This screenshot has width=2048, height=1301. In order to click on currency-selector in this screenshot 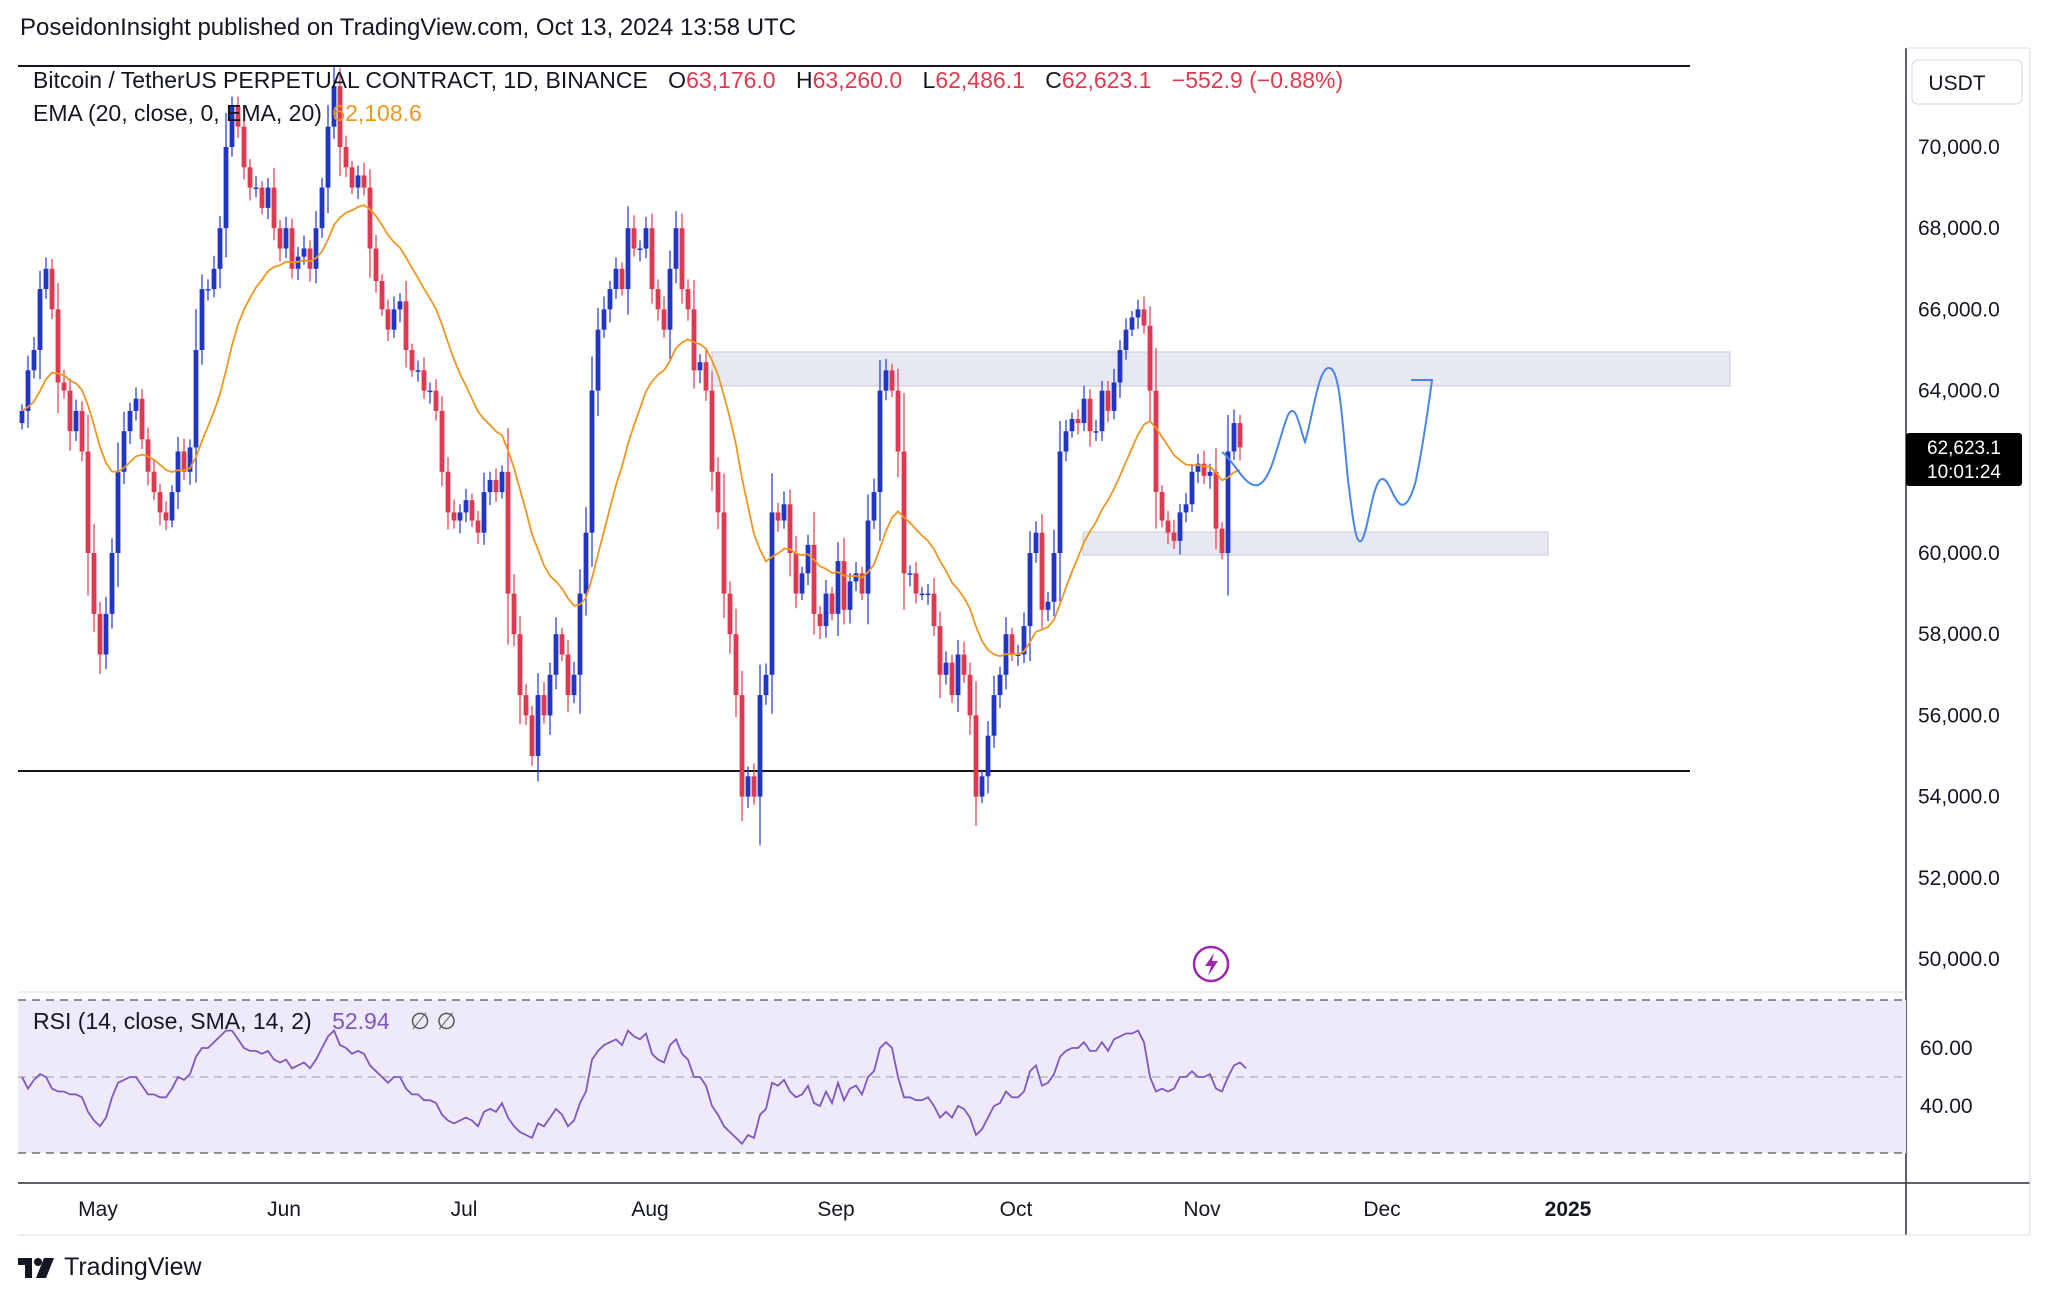, I will do `click(1967, 82)`.